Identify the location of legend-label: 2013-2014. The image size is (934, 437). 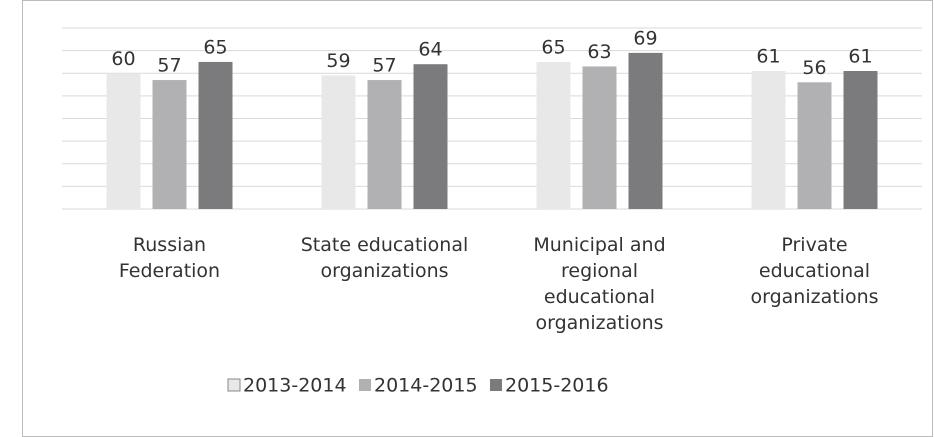
(295, 386).